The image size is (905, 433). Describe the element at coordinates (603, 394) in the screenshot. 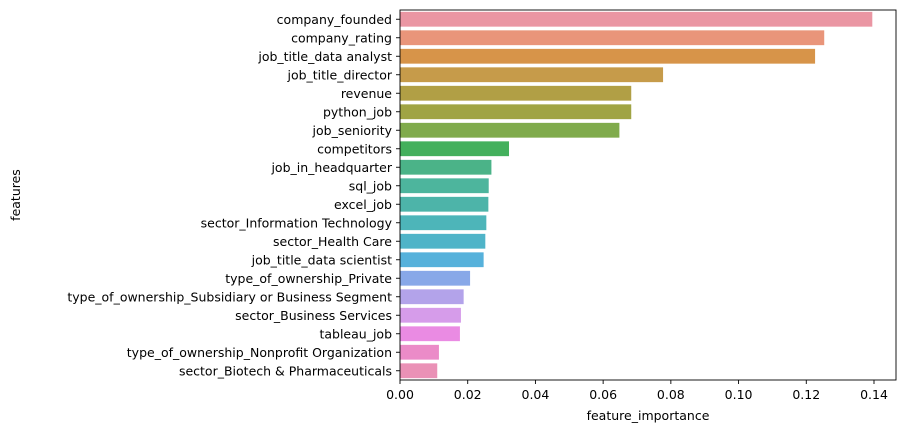

I see `x-tick-label: 0.06` at that location.